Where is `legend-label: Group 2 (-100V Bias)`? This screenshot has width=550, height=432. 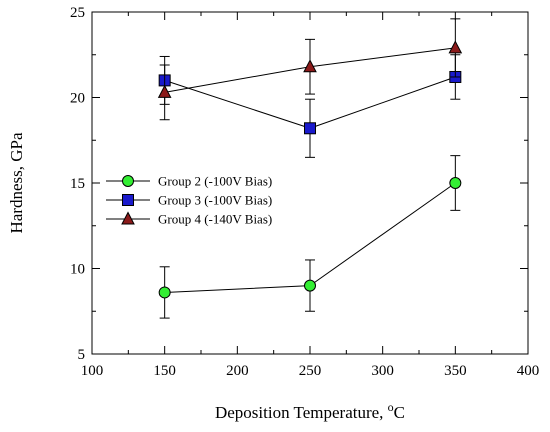 legend-label: Group 2 (-100V Bias) is located at coordinates (215, 181).